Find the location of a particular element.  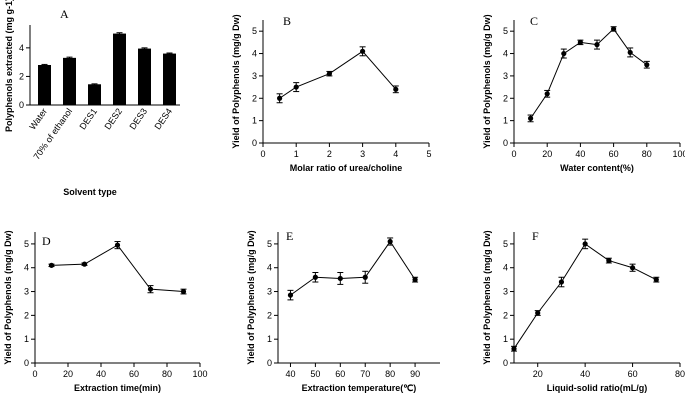

panel-label: E is located at coordinates (289, 236).